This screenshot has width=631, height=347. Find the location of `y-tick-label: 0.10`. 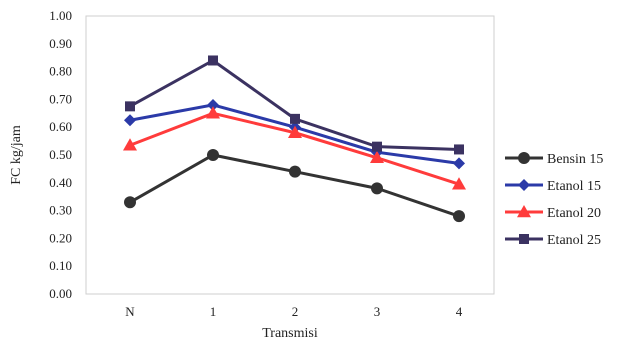

y-tick-label: 0.10 is located at coordinates (60, 265).